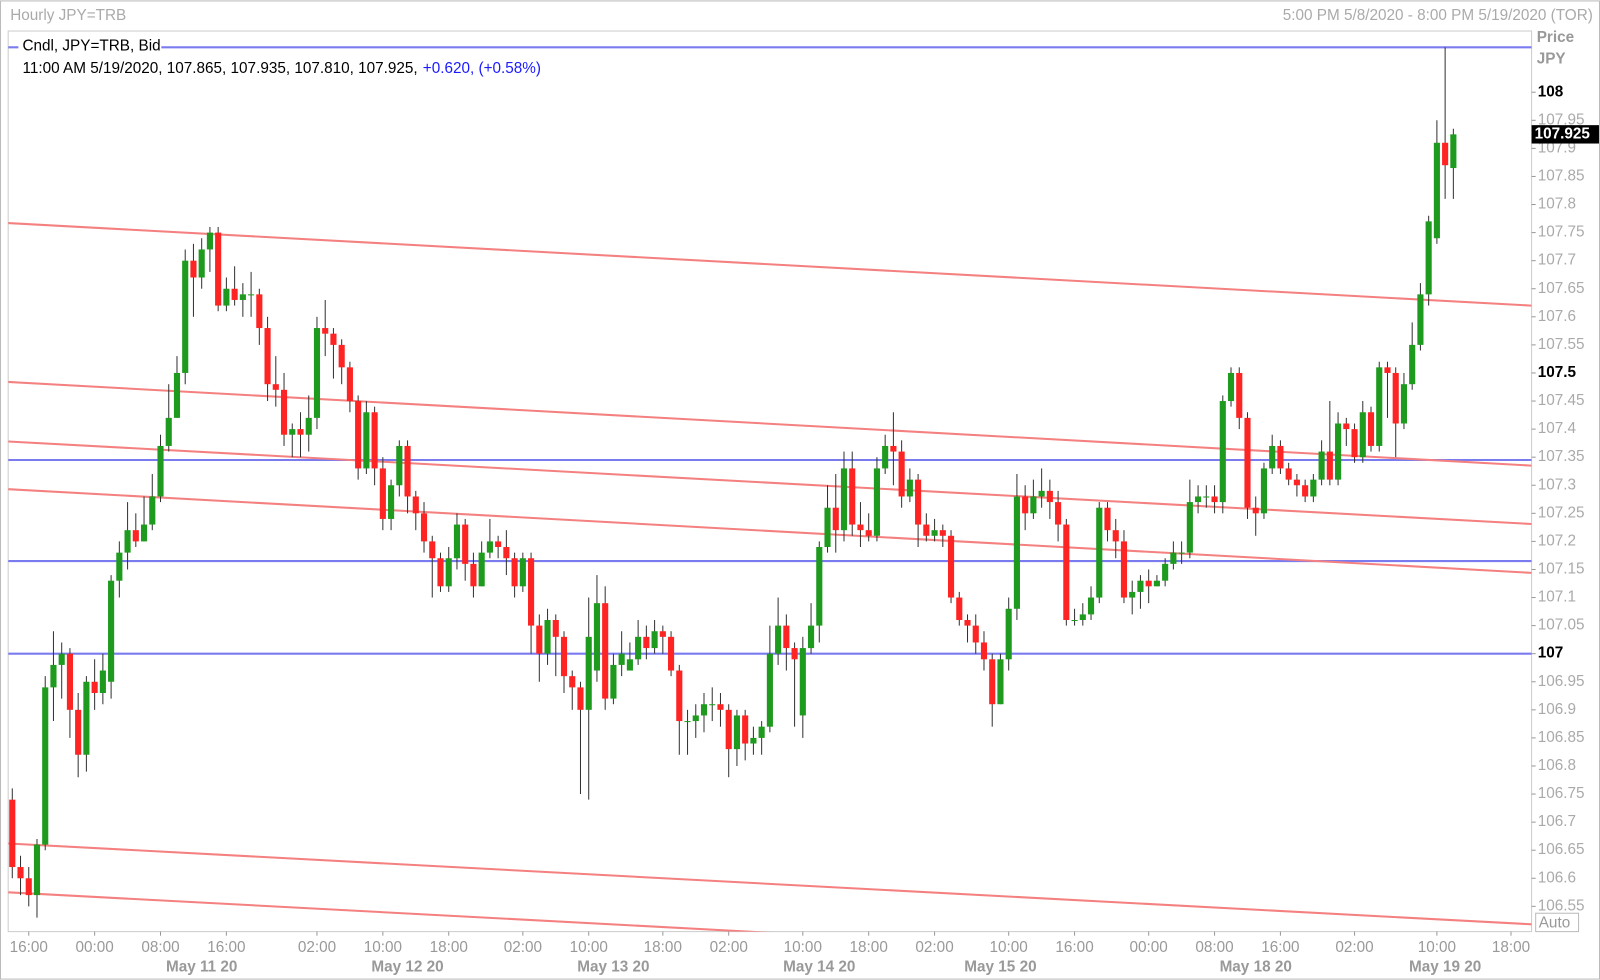 The height and width of the screenshot is (980, 1600). I want to click on y-tick-label: 107.8, so click(1557, 204).